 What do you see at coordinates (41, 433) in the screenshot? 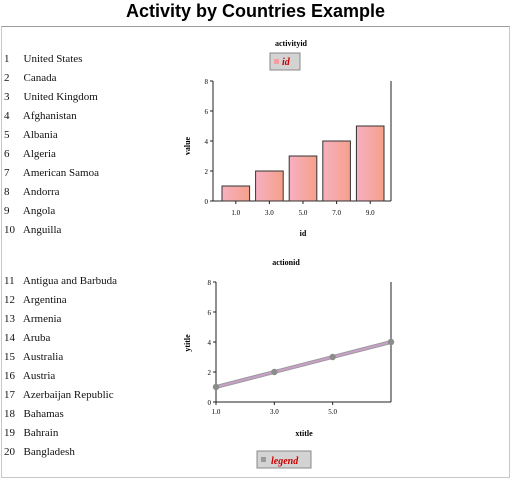
I see `country-name: Bahrain` at bounding box center [41, 433].